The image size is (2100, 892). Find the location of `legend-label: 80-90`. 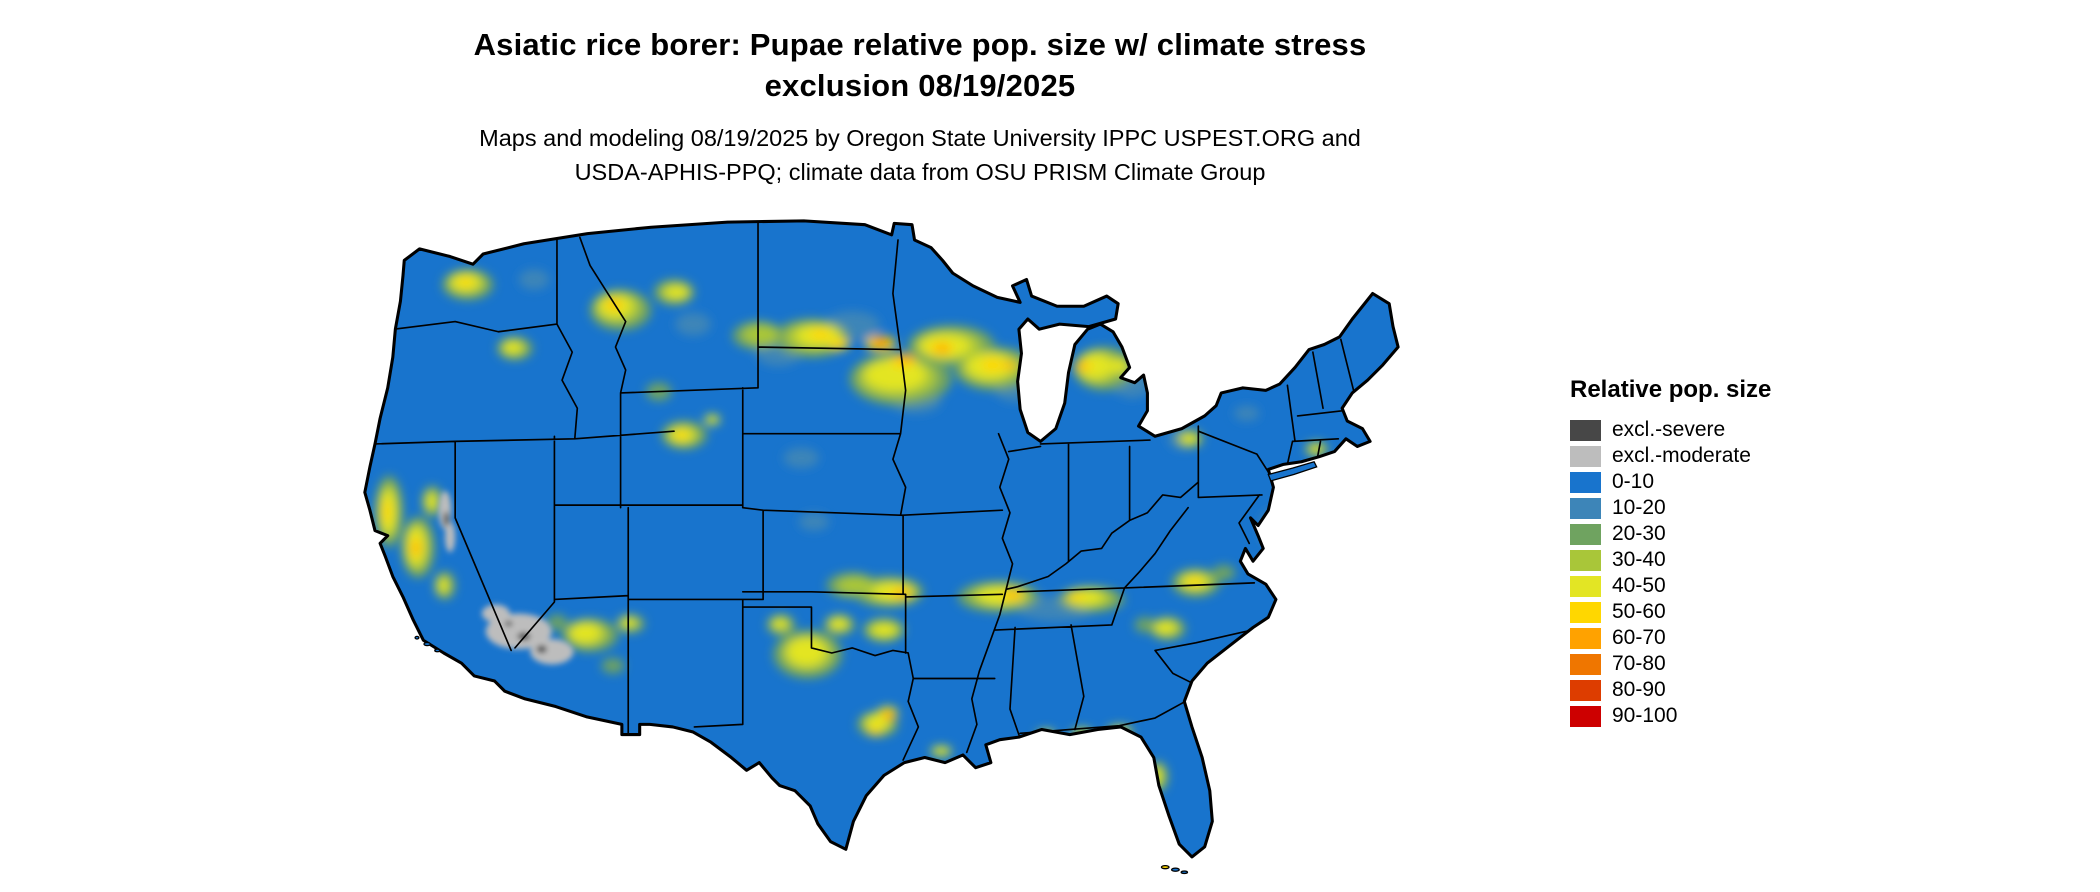

legend-label: 80-90 is located at coordinates (1639, 689).